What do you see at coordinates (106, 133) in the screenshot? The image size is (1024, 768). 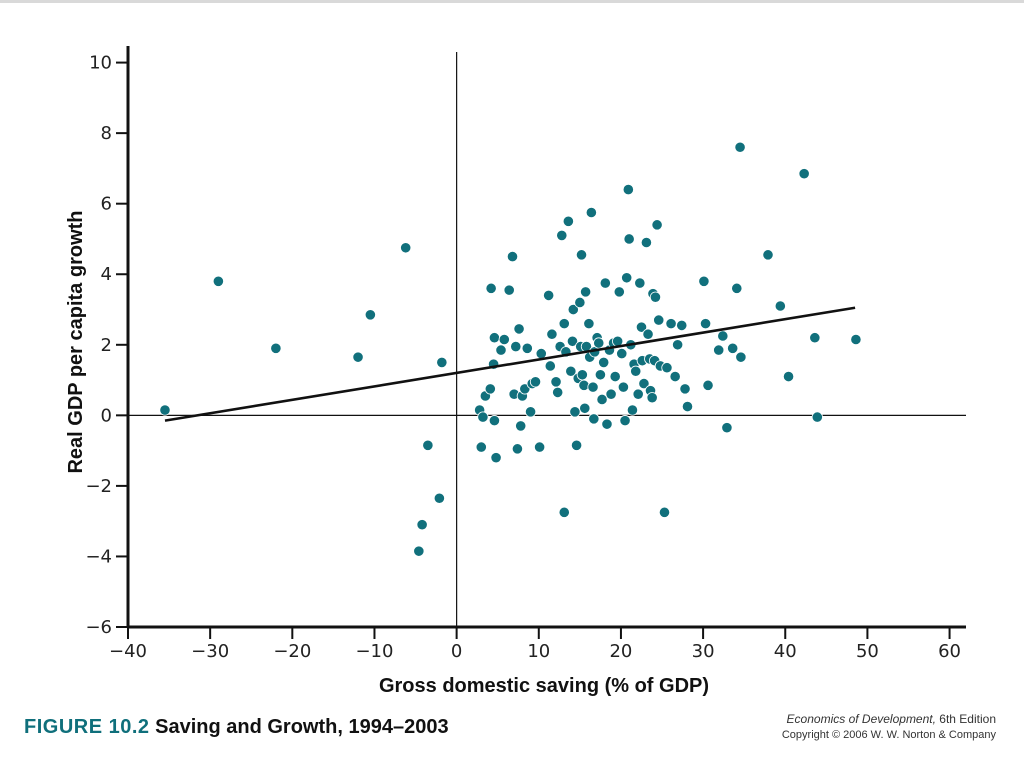 I see `y-tick-label: 8` at bounding box center [106, 133].